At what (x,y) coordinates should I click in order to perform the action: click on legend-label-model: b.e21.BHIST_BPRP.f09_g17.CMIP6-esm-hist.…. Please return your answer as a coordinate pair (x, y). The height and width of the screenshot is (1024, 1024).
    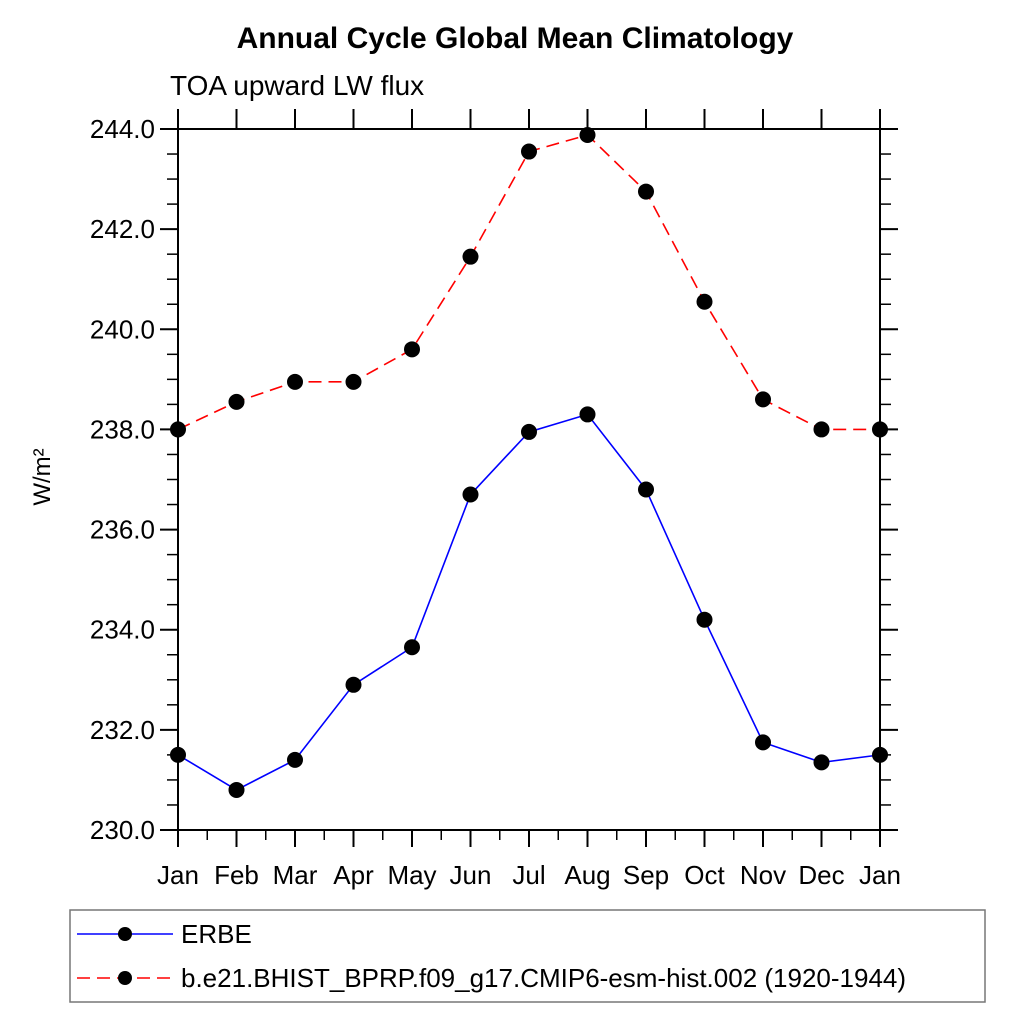
    Looking at the image, I should click on (543, 978).